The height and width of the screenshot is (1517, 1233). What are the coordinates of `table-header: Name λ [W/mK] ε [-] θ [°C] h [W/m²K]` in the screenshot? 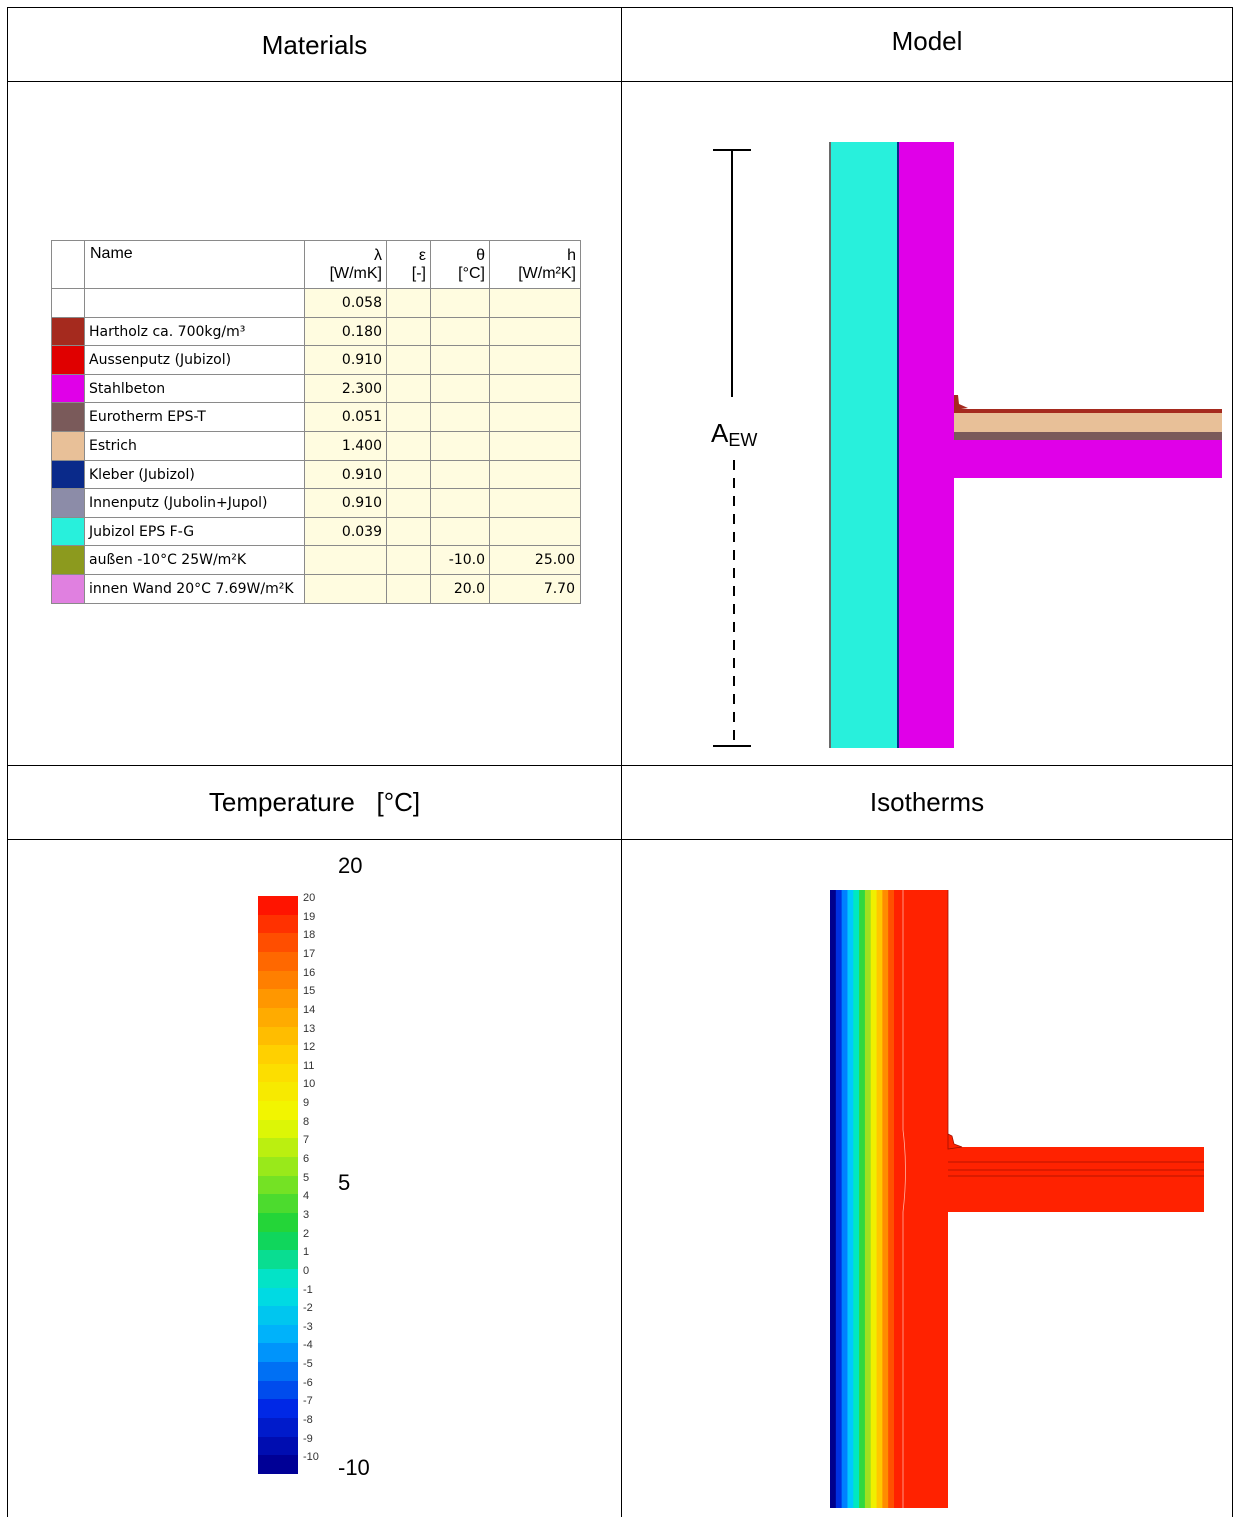 It's located at (316, 265).